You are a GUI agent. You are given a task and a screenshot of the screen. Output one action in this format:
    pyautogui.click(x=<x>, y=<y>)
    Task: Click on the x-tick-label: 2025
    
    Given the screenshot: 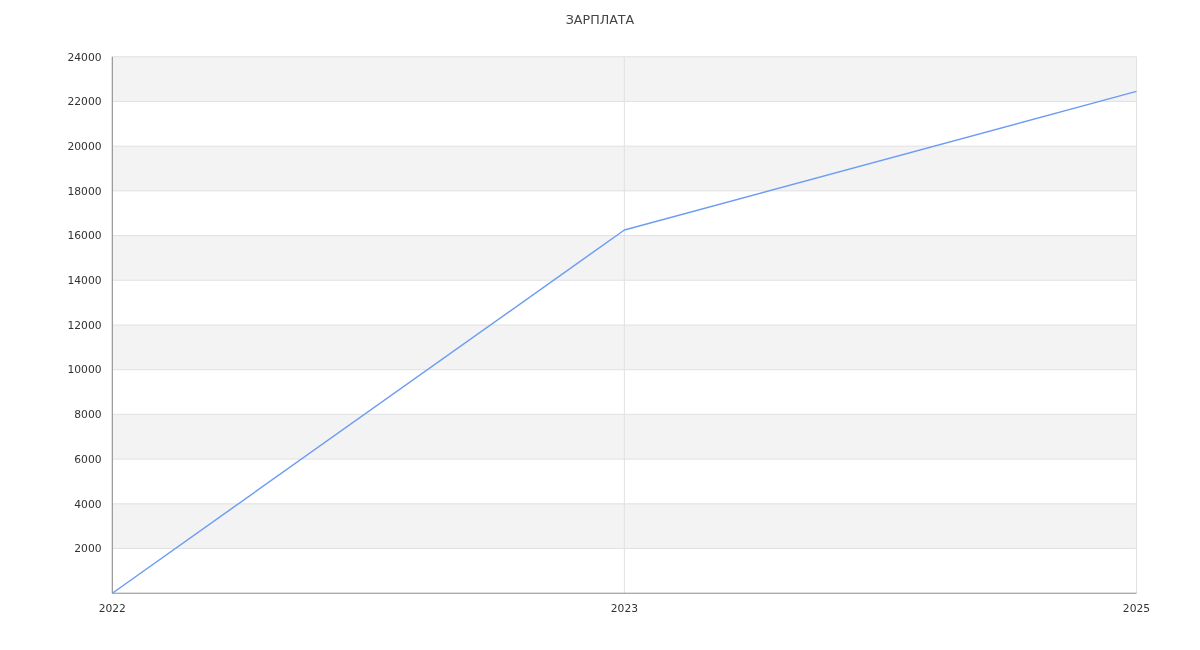 What is the action you would take?
    pyautogui.click(x=1136, y=608)
    